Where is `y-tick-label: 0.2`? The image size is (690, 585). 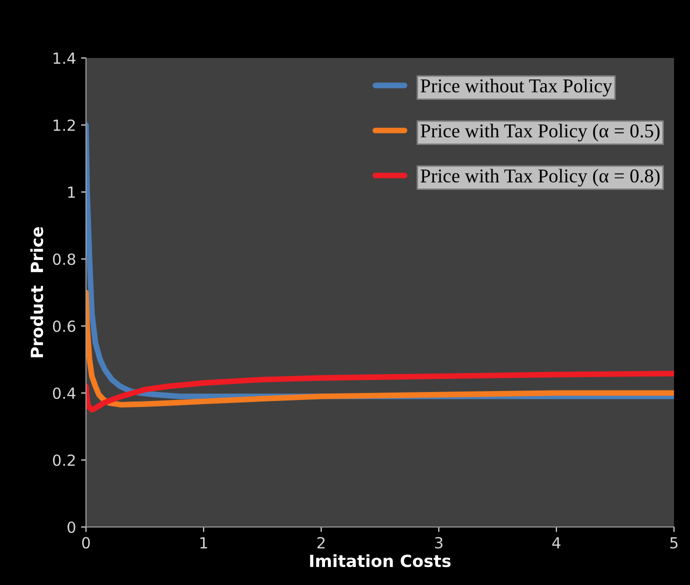
y-tick-label: 0.2 is located at coordinates (63, 460).